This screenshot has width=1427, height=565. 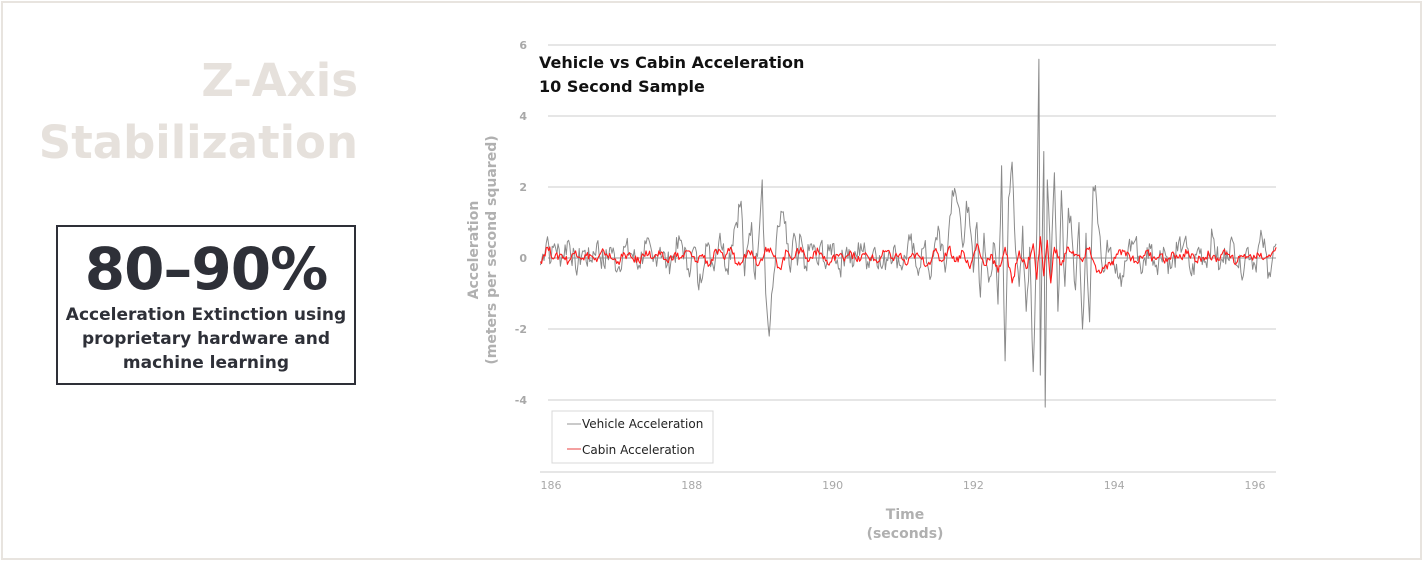 What do you see at coordinates (474, 250) in the screenshot?
I see `y-axis-title: Acceleration` at bounding box center [474, 250].